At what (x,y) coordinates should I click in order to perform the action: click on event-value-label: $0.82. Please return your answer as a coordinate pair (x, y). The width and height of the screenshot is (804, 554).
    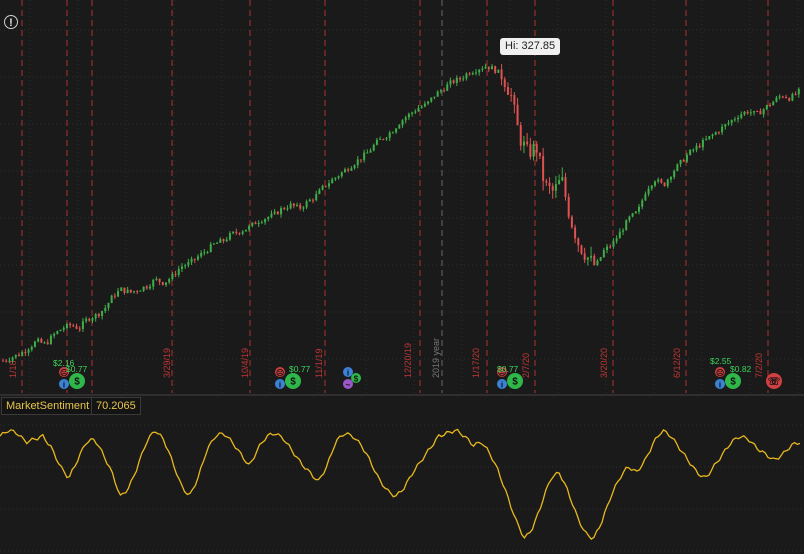
    Looking at the image, I should click on (741, 369).